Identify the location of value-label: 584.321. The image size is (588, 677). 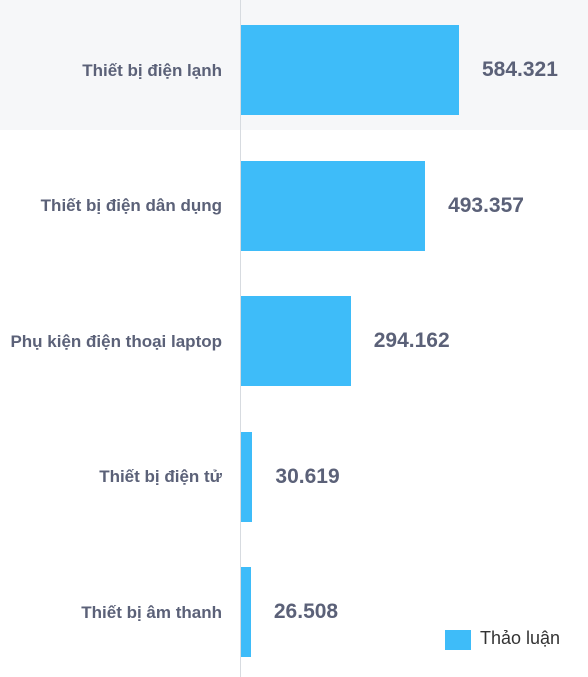
(520, 69).